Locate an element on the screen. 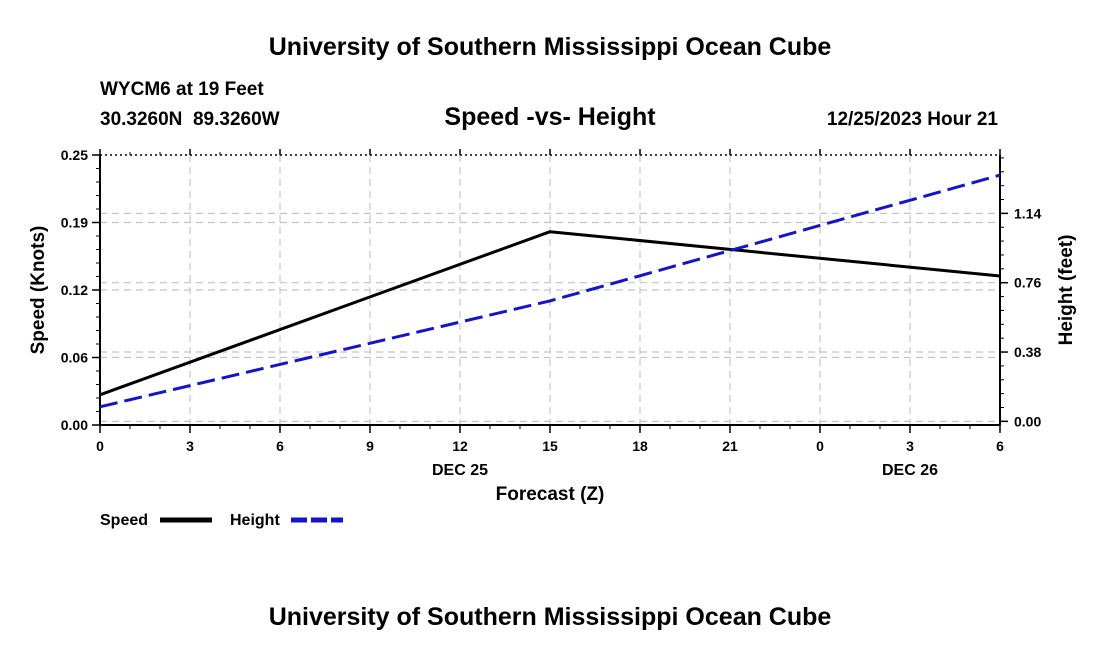 The height and width of the screenshot is (650, 1100). y-tick-label: 0.06 is located at coordinates (74, 358).